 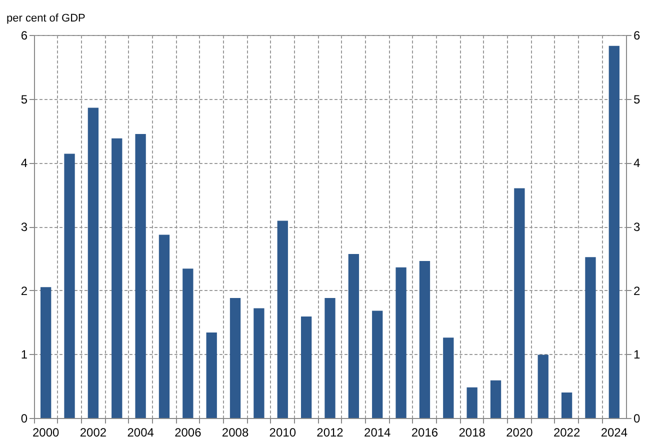 What do you see at coordinates (188, 433) in the screenshot?
I see `x-tick-label: 2006` at bounding box center [188, 433].